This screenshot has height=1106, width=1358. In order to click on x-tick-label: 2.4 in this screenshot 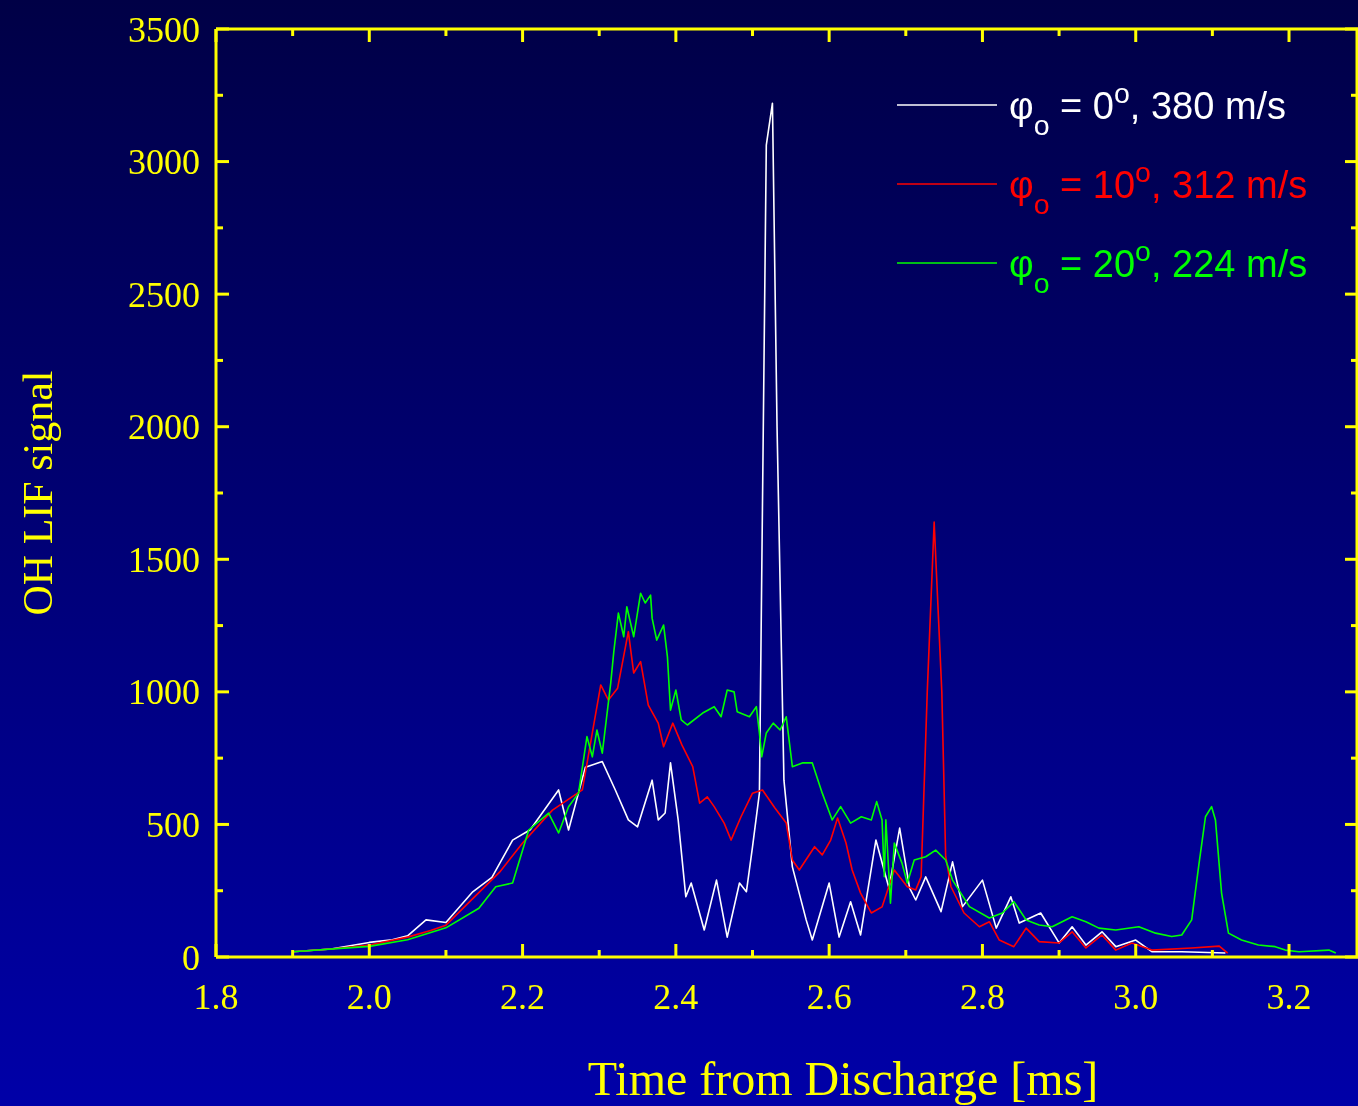, I will do `click(676, 997)`.